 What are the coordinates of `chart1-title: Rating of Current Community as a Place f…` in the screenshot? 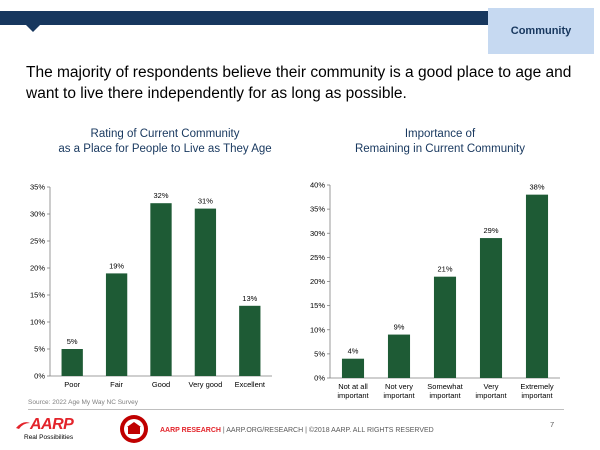 It's located at (165, 142).